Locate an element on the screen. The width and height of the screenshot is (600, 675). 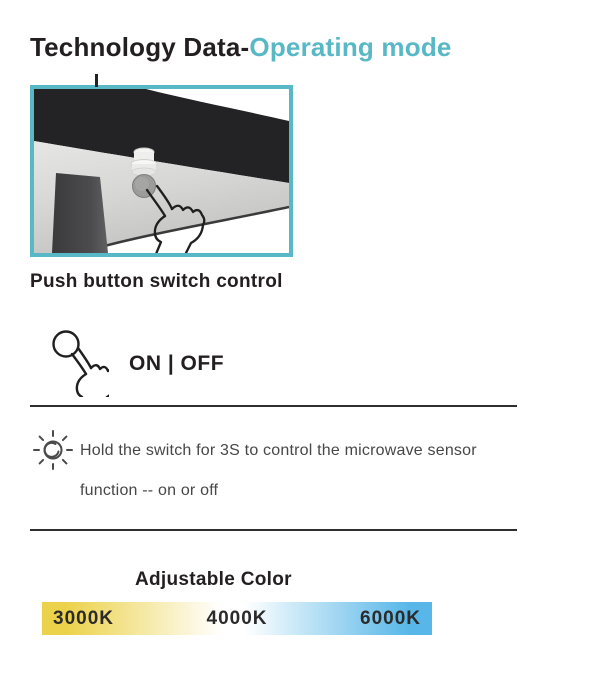
product-photo is located at coordinates (161, 171).